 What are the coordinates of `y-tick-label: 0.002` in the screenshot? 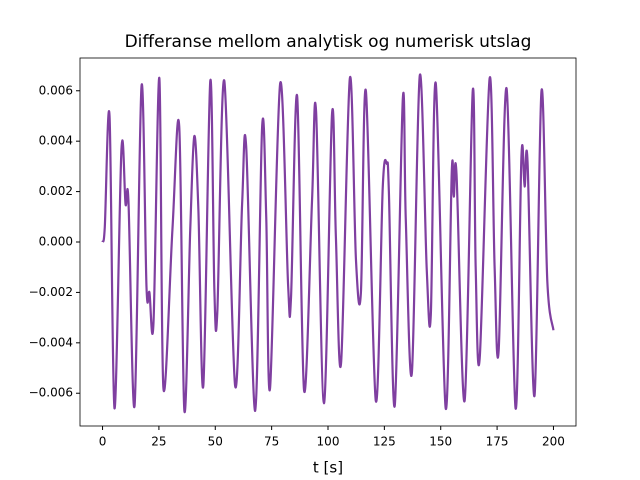 It's located at (56, 191).